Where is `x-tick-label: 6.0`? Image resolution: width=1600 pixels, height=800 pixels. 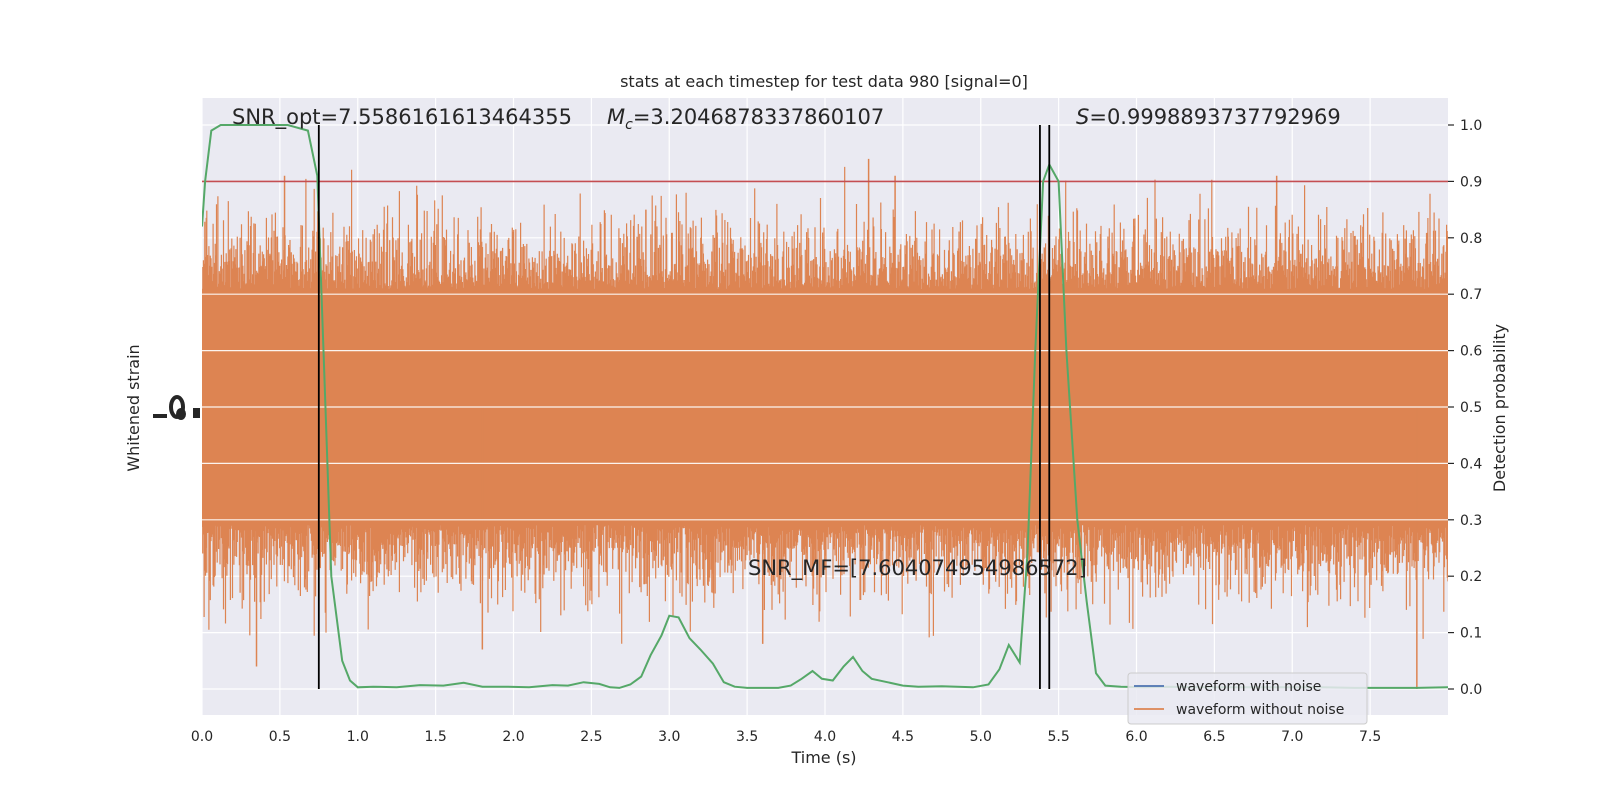
x-tick-label: 6.0 is located at coordinates (1136, 737).